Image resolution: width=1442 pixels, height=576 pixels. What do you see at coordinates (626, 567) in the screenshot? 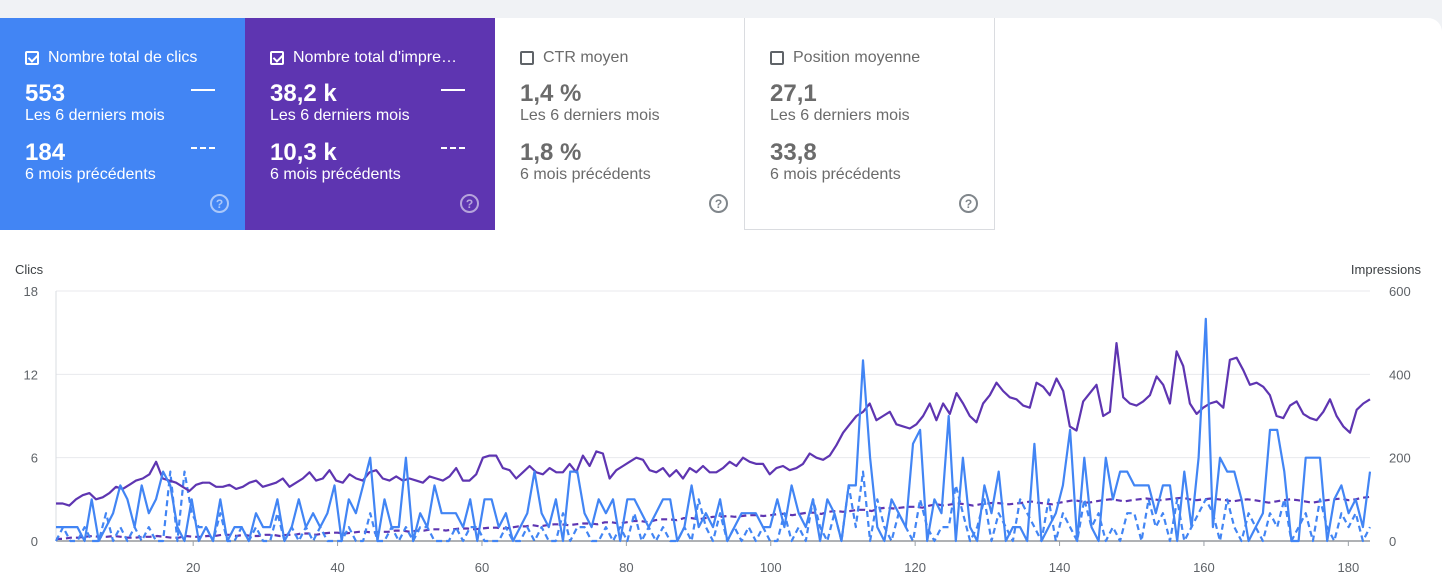
I see `x-tick-label: 80` at bounding box center [626, 567].